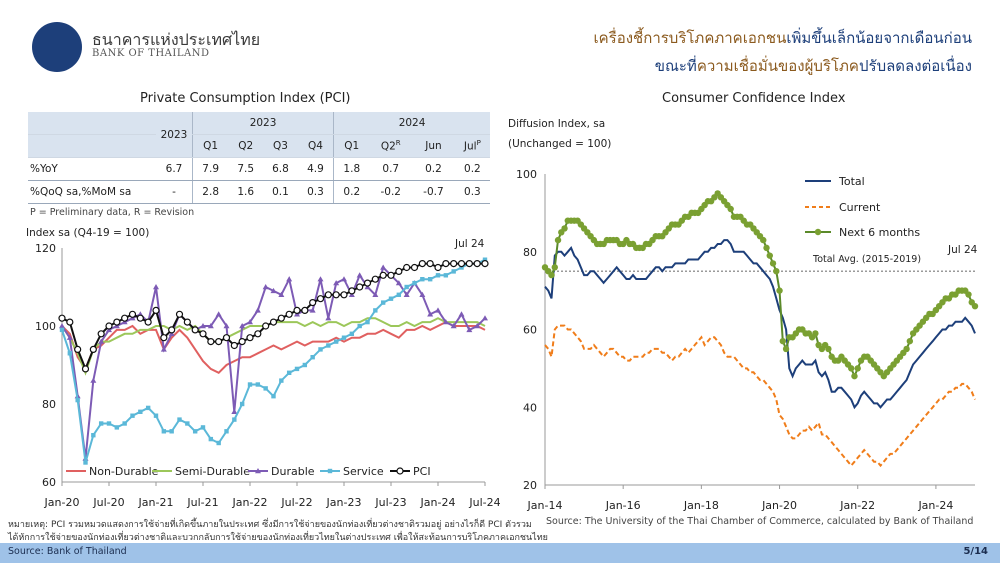 This screenshot has height=563, width=1000. What do you see at coordinates (701, 505) in the screenshot?
I see `cci-x-tick-label: Jan-18` at bounding box center [701, 505].